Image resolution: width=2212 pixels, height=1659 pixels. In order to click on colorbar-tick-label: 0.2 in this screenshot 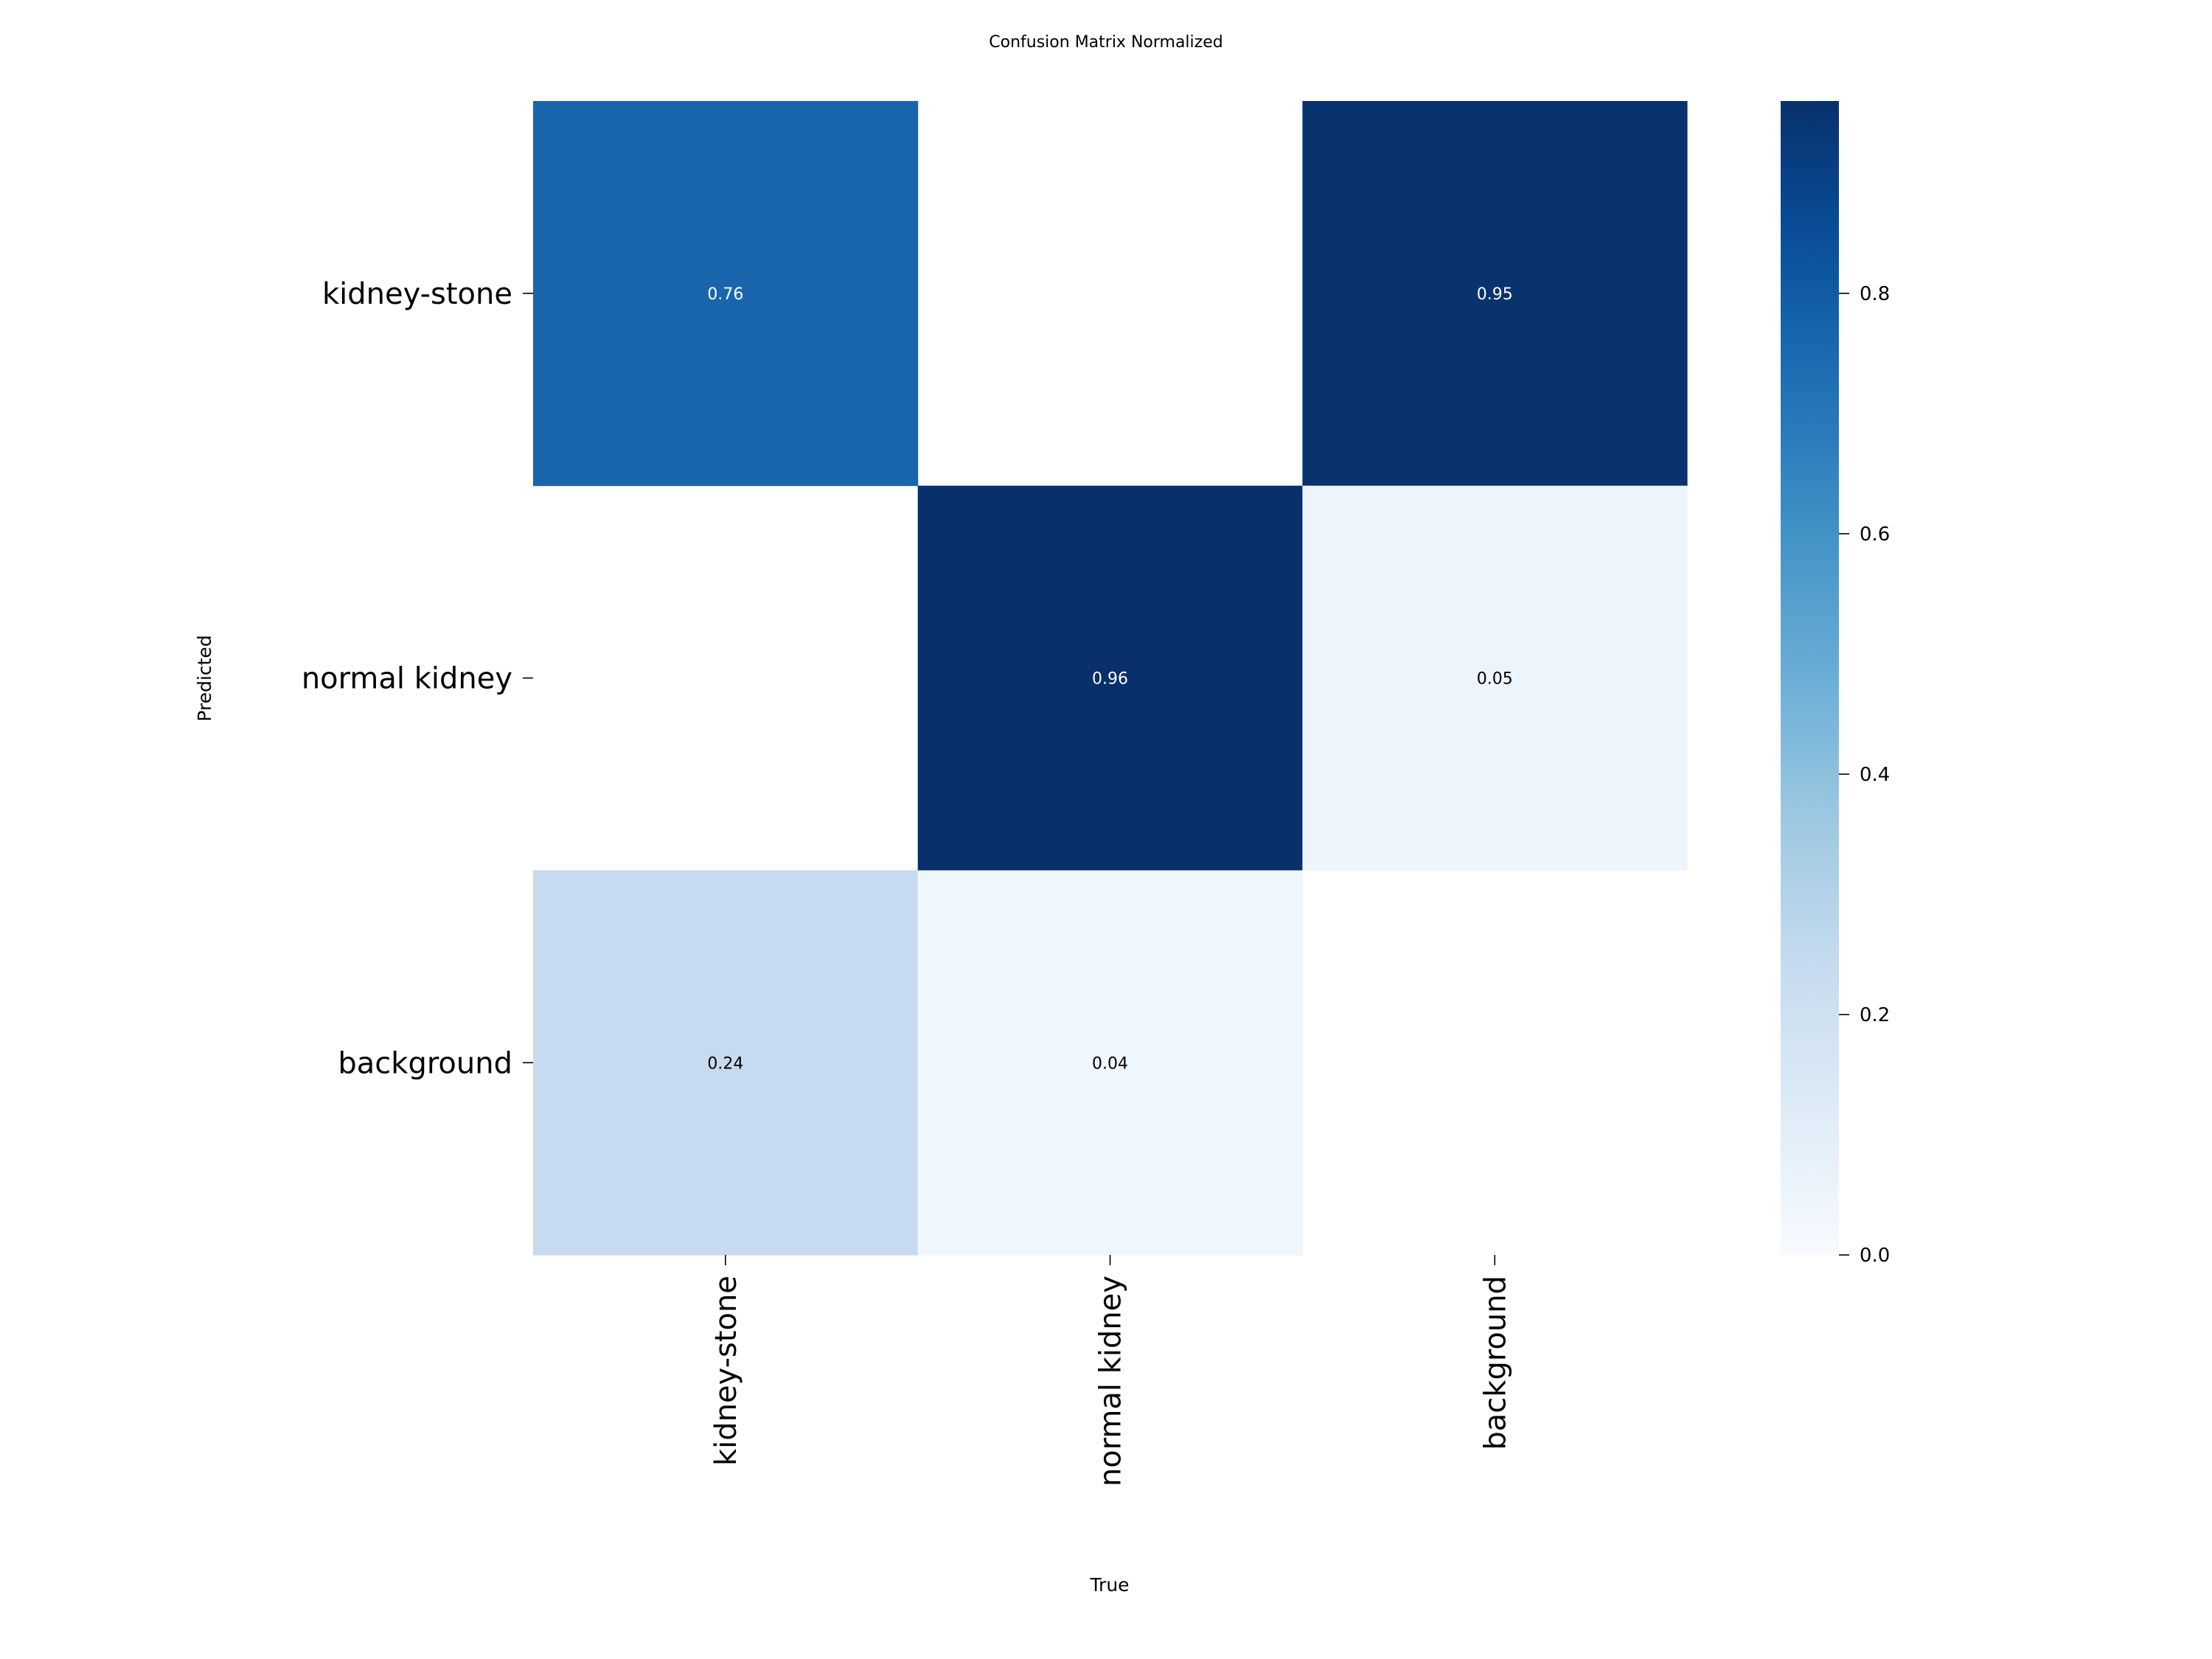, I will do `click(1875, 1015)`.